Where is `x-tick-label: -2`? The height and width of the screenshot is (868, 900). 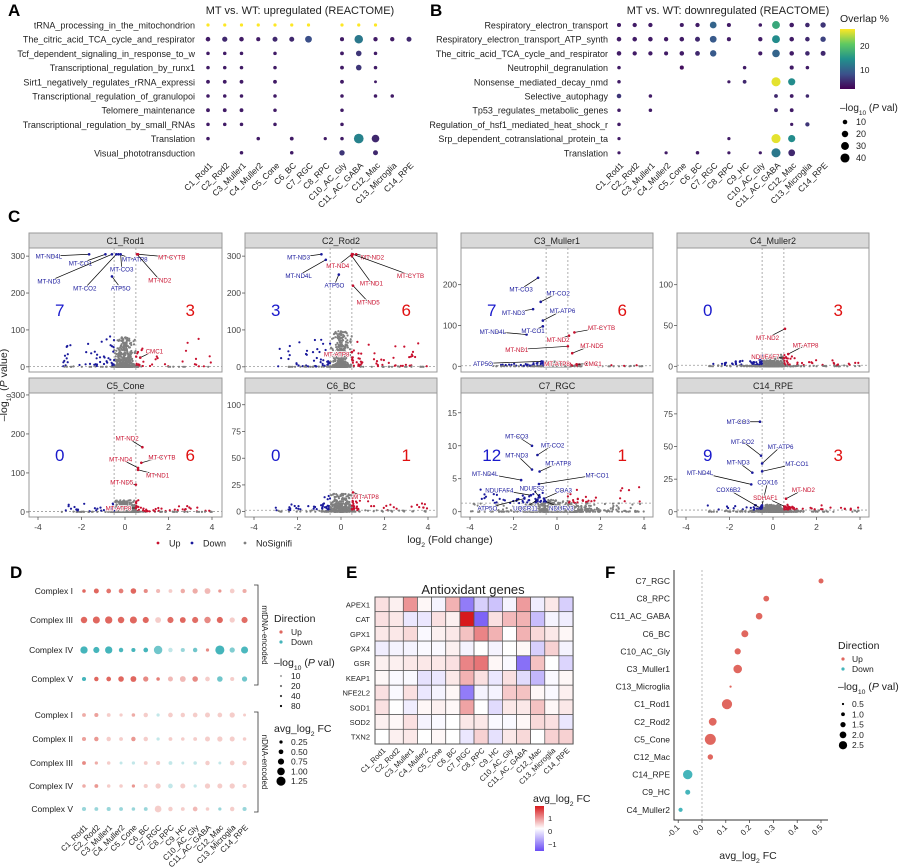
x-tick-label: -2 is located at coordinates (82, 527).